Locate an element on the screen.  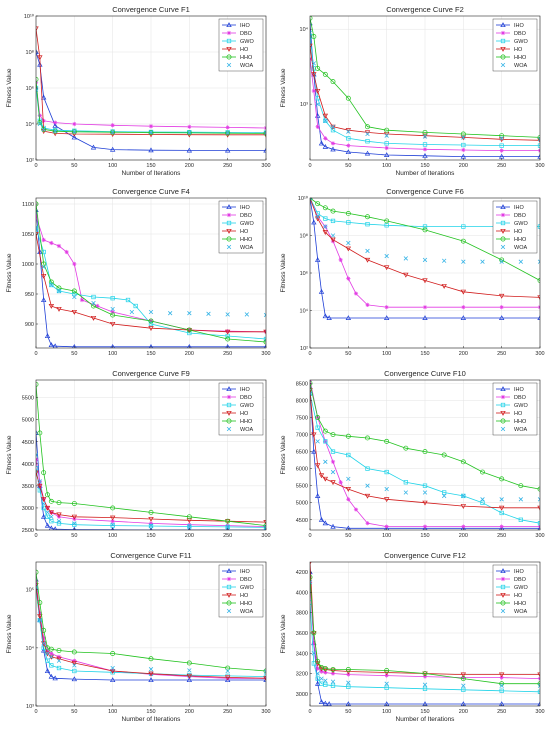
y-tick-label: 10⁶ is located at coordinates (304, 273).